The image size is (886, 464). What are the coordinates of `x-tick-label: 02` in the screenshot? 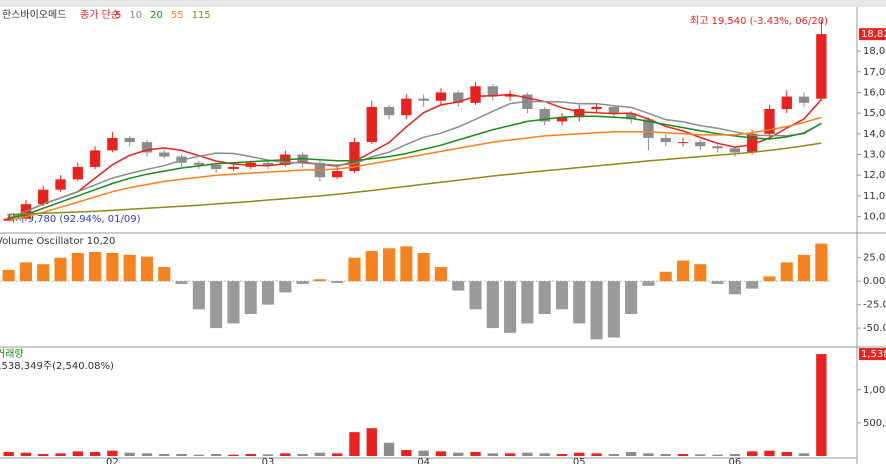 It's located at (112, 460).